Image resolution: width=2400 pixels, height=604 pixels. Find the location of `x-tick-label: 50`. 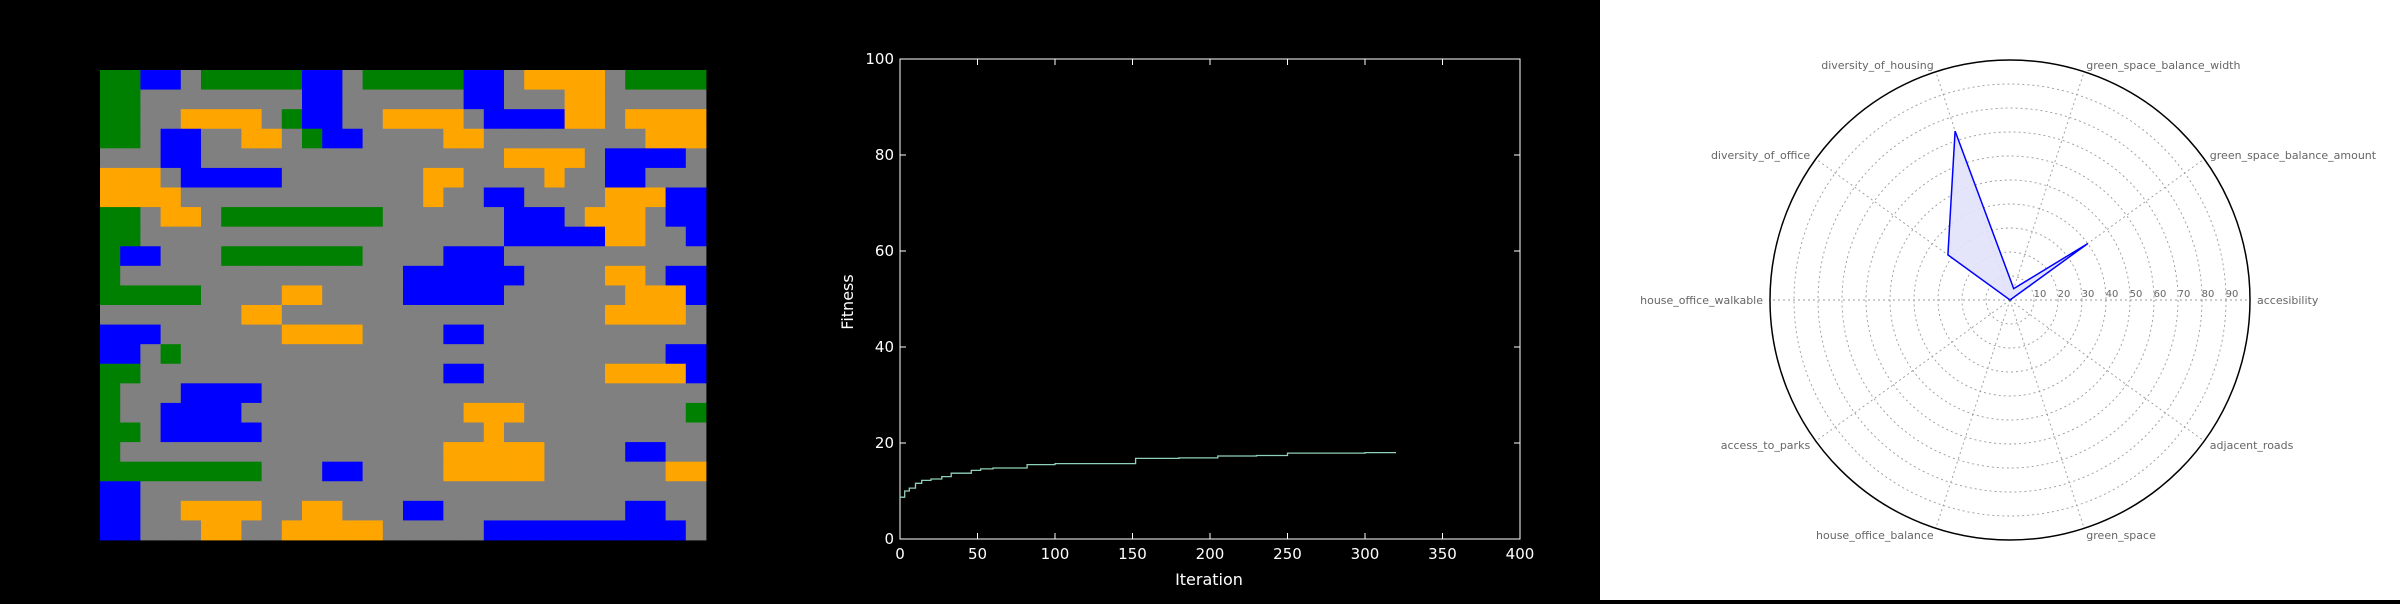

x-tick-label: 50 is located at coordinates (977, 554).